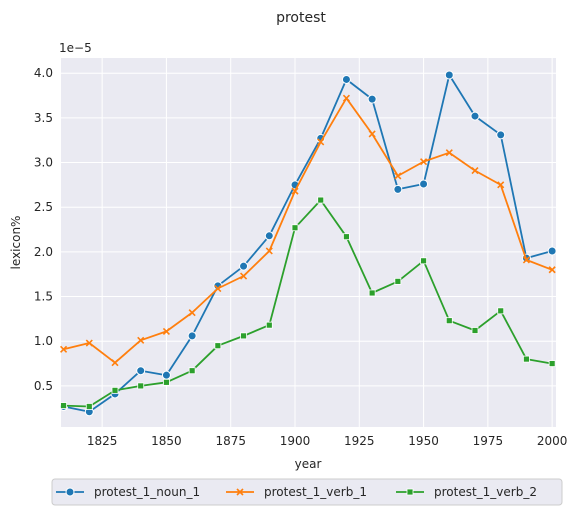 This screenshot has height=519, width=575. What do you see at coordinates (102, 441) in the screenshot?
I see `x-tick-label: 1825` at bounding box center [102, 441].